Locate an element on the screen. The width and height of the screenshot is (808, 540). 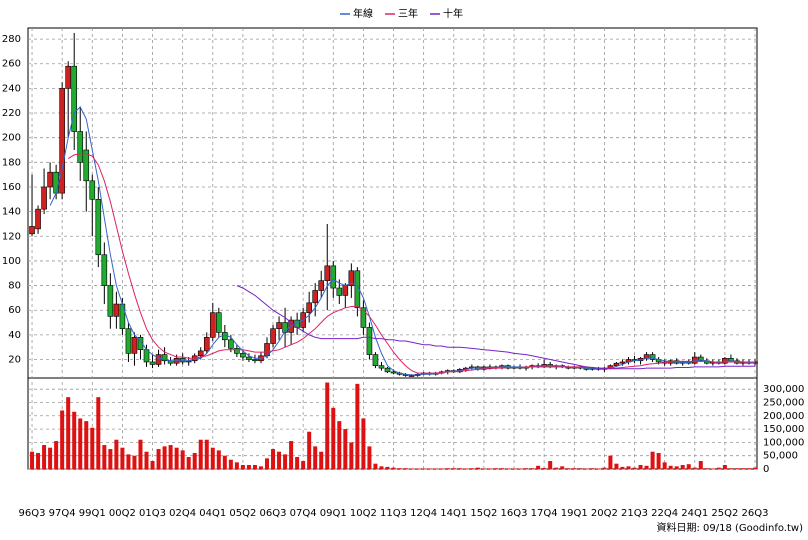
y-tick-label: 200 is located at coordinates (11, 138).